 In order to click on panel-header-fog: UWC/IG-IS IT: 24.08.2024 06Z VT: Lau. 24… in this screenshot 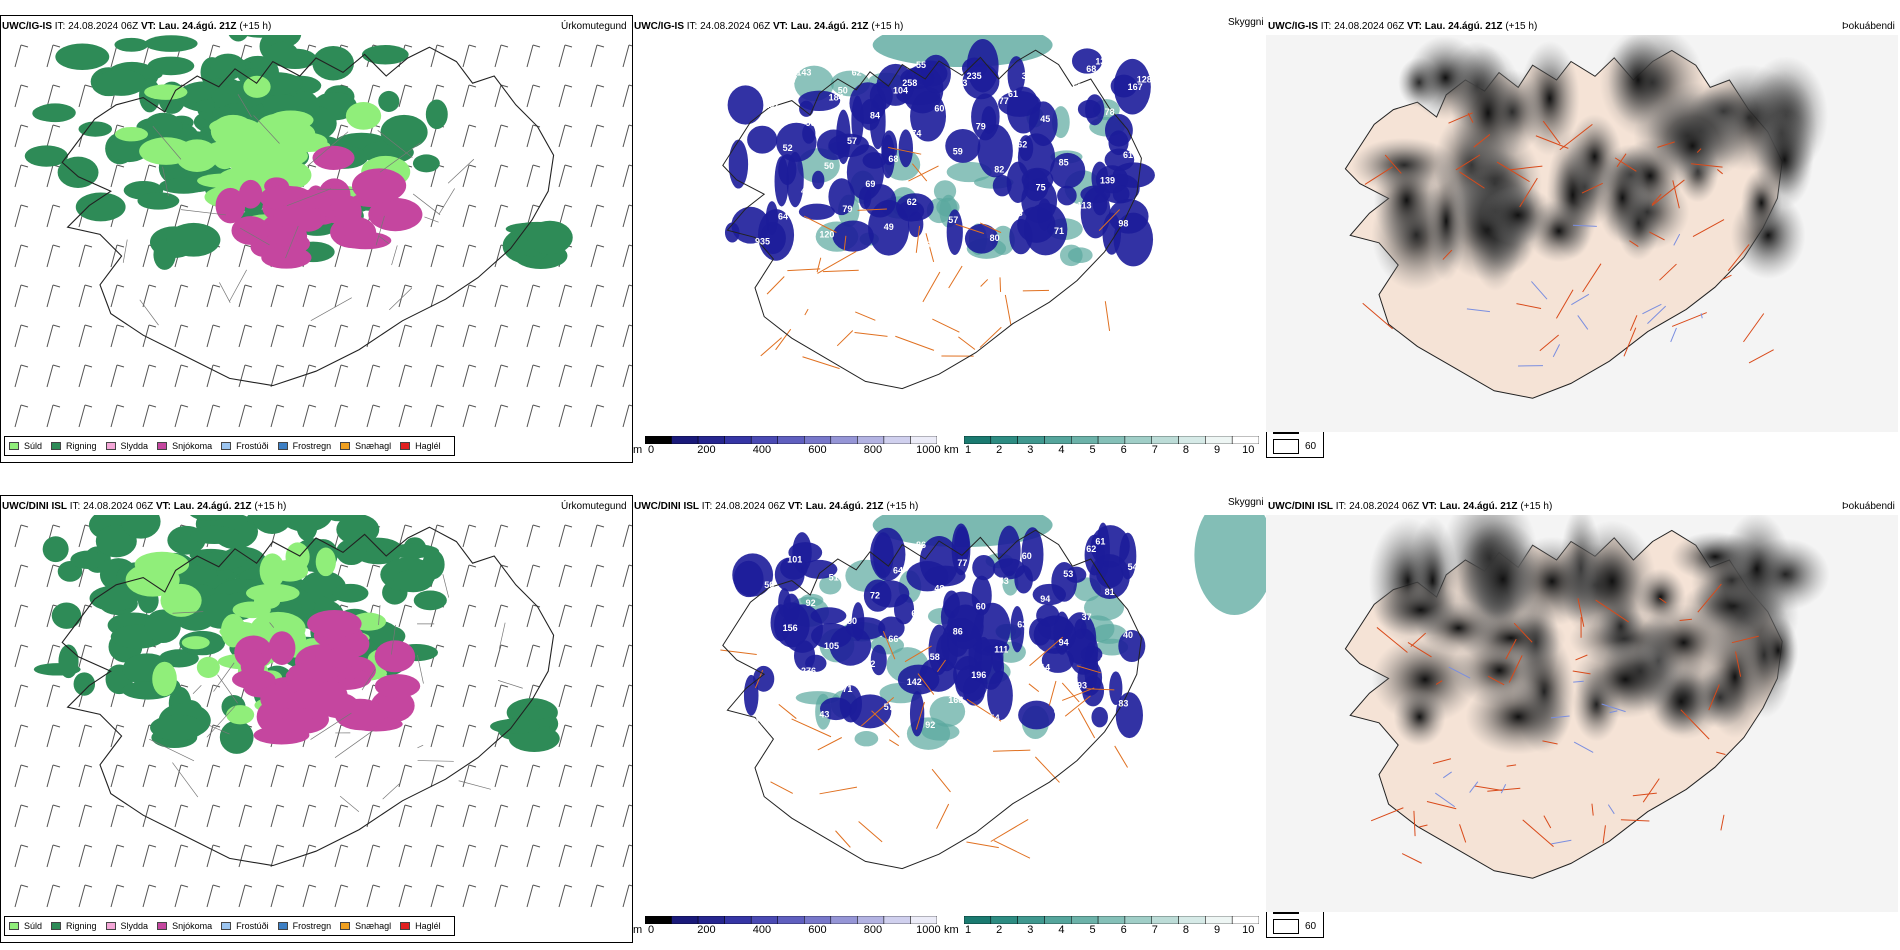, I will do `click(1402, 27)`.